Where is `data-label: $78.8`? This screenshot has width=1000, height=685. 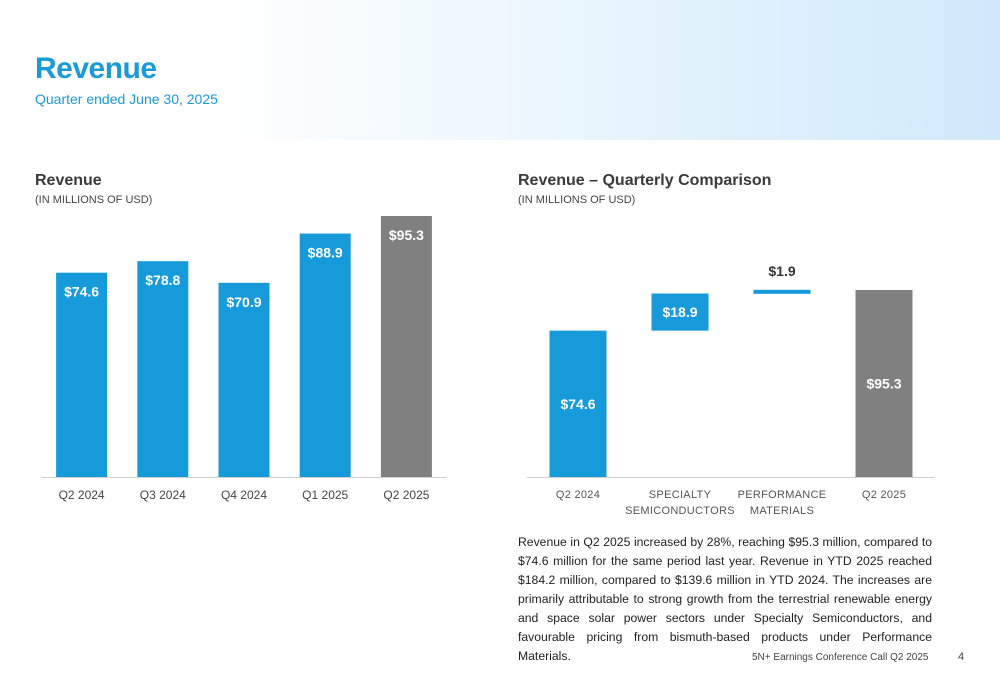 data-label: $78.8 is located at coordinates (162, 280).